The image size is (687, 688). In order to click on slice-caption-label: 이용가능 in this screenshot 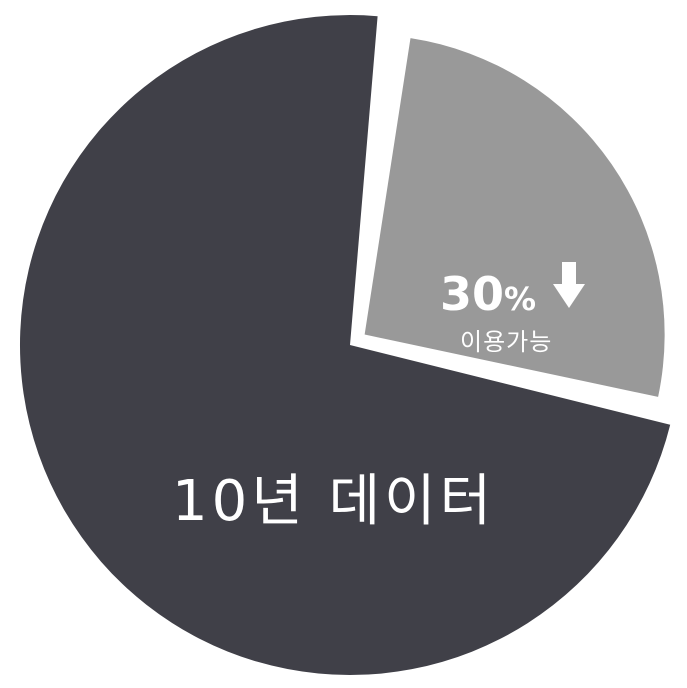, I will do `click(506, 342)`.